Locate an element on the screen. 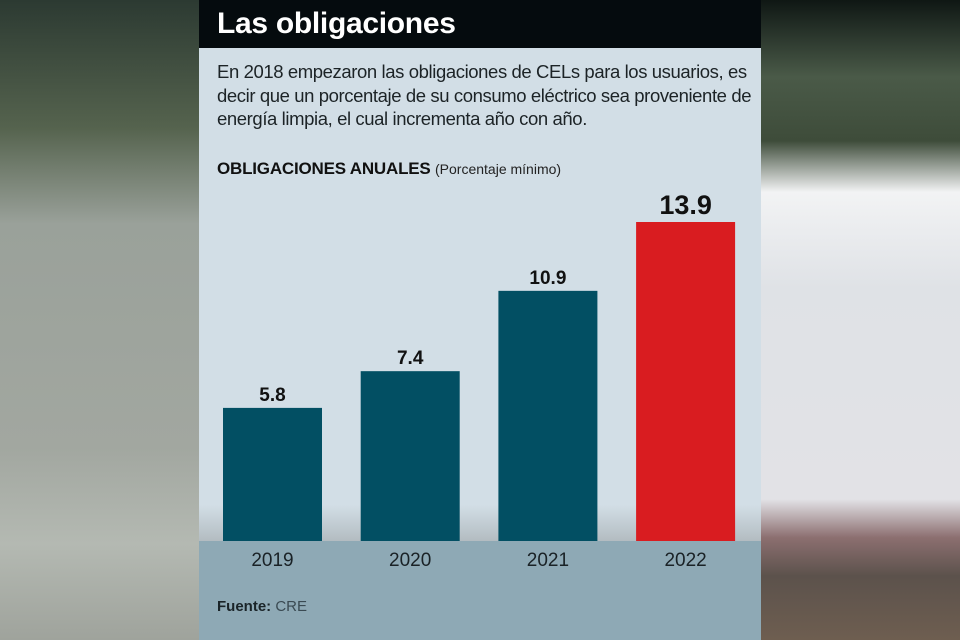  chart-subtitle: OBLIGACIONES ANUALES (Porcentaje mínimo) is located at coordinates (389, 169).